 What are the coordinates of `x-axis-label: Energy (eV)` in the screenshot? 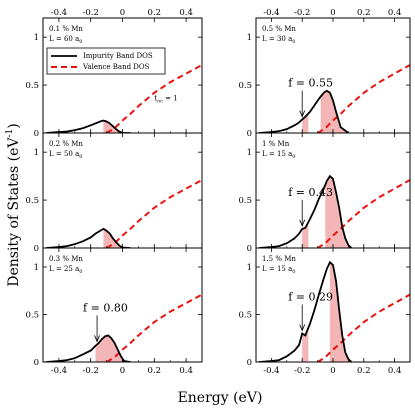 It's located at (220, 398).